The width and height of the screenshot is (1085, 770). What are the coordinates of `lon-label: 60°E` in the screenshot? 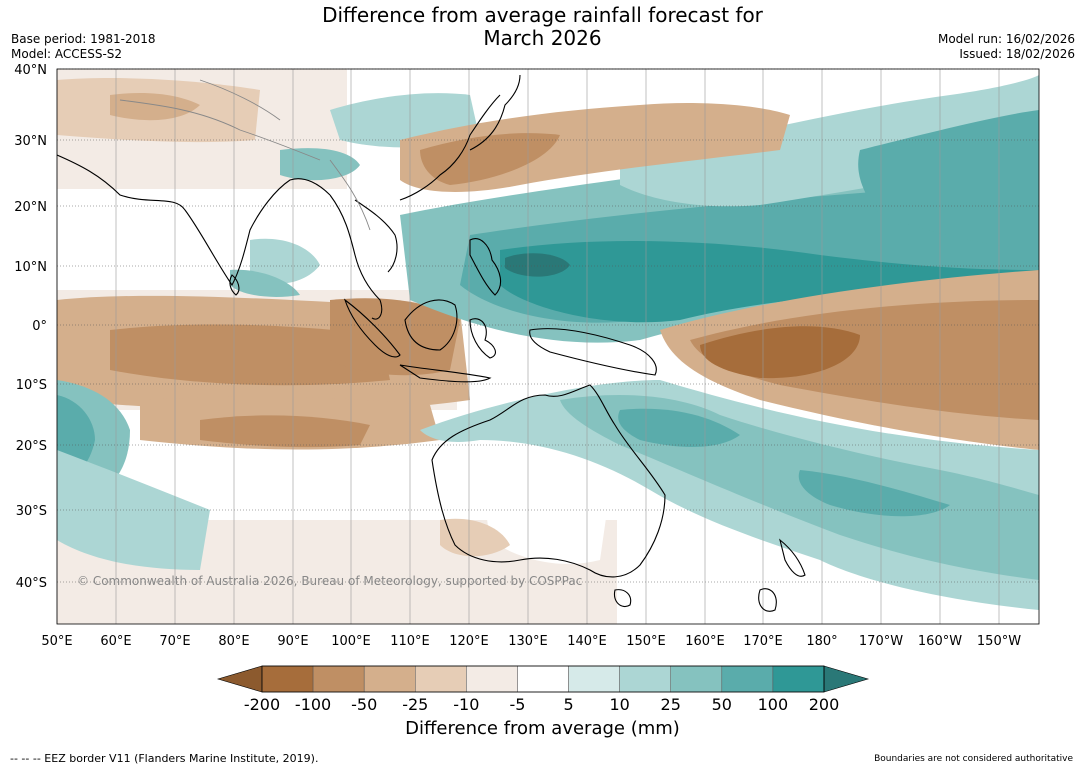 It's located at (115, 641).